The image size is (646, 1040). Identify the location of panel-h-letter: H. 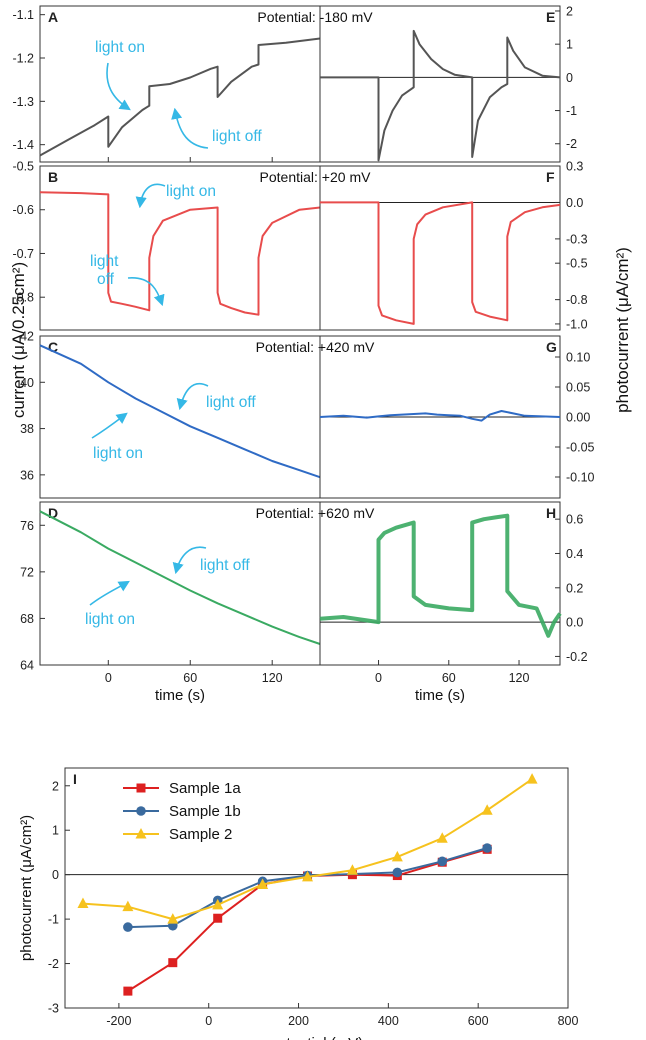
(551, 513).